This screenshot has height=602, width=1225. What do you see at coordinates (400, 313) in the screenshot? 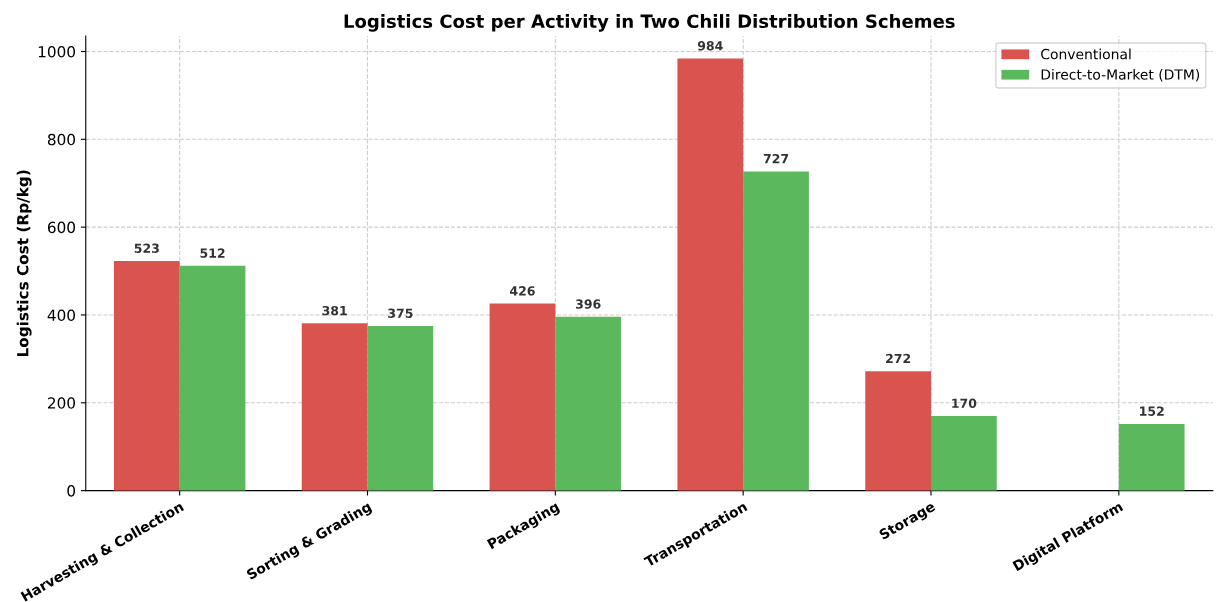
I see `data-label: 375` at bounding box center [400, 313].